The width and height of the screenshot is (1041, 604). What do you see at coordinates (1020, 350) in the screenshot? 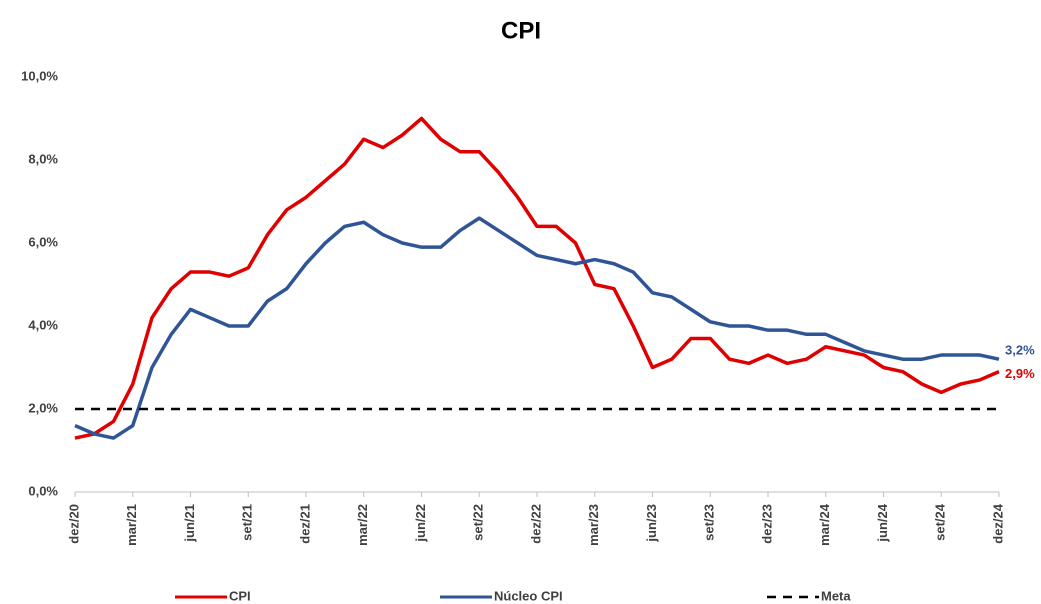
I see `data-label: 3,2%` at bounding box center [1020, 350].